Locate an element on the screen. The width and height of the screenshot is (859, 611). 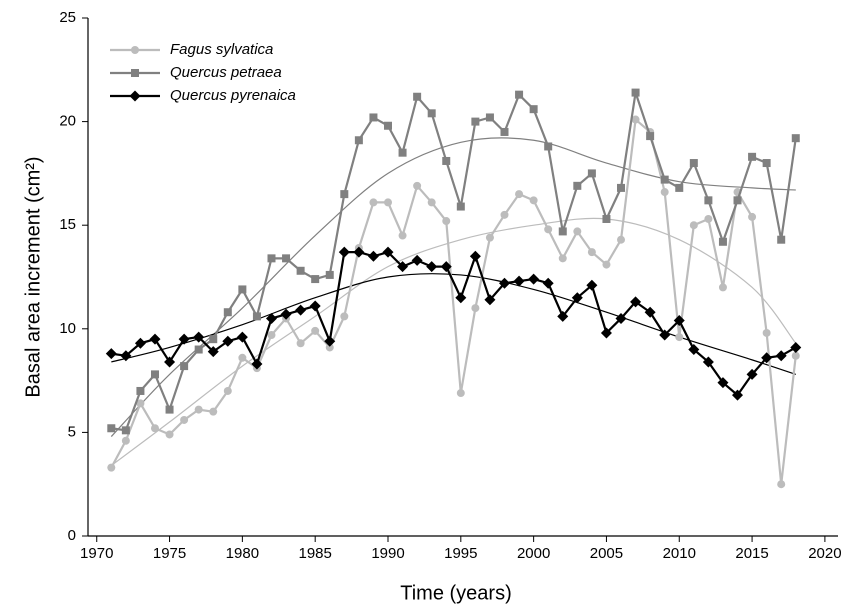
y-tick-label: 10 is located at coordinates (67, 328).